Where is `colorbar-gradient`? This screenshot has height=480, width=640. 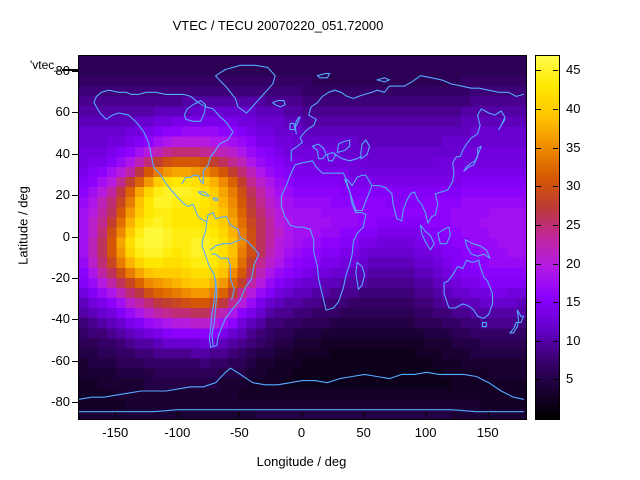
colorbar-gradient is located at coordinates (547, 237).